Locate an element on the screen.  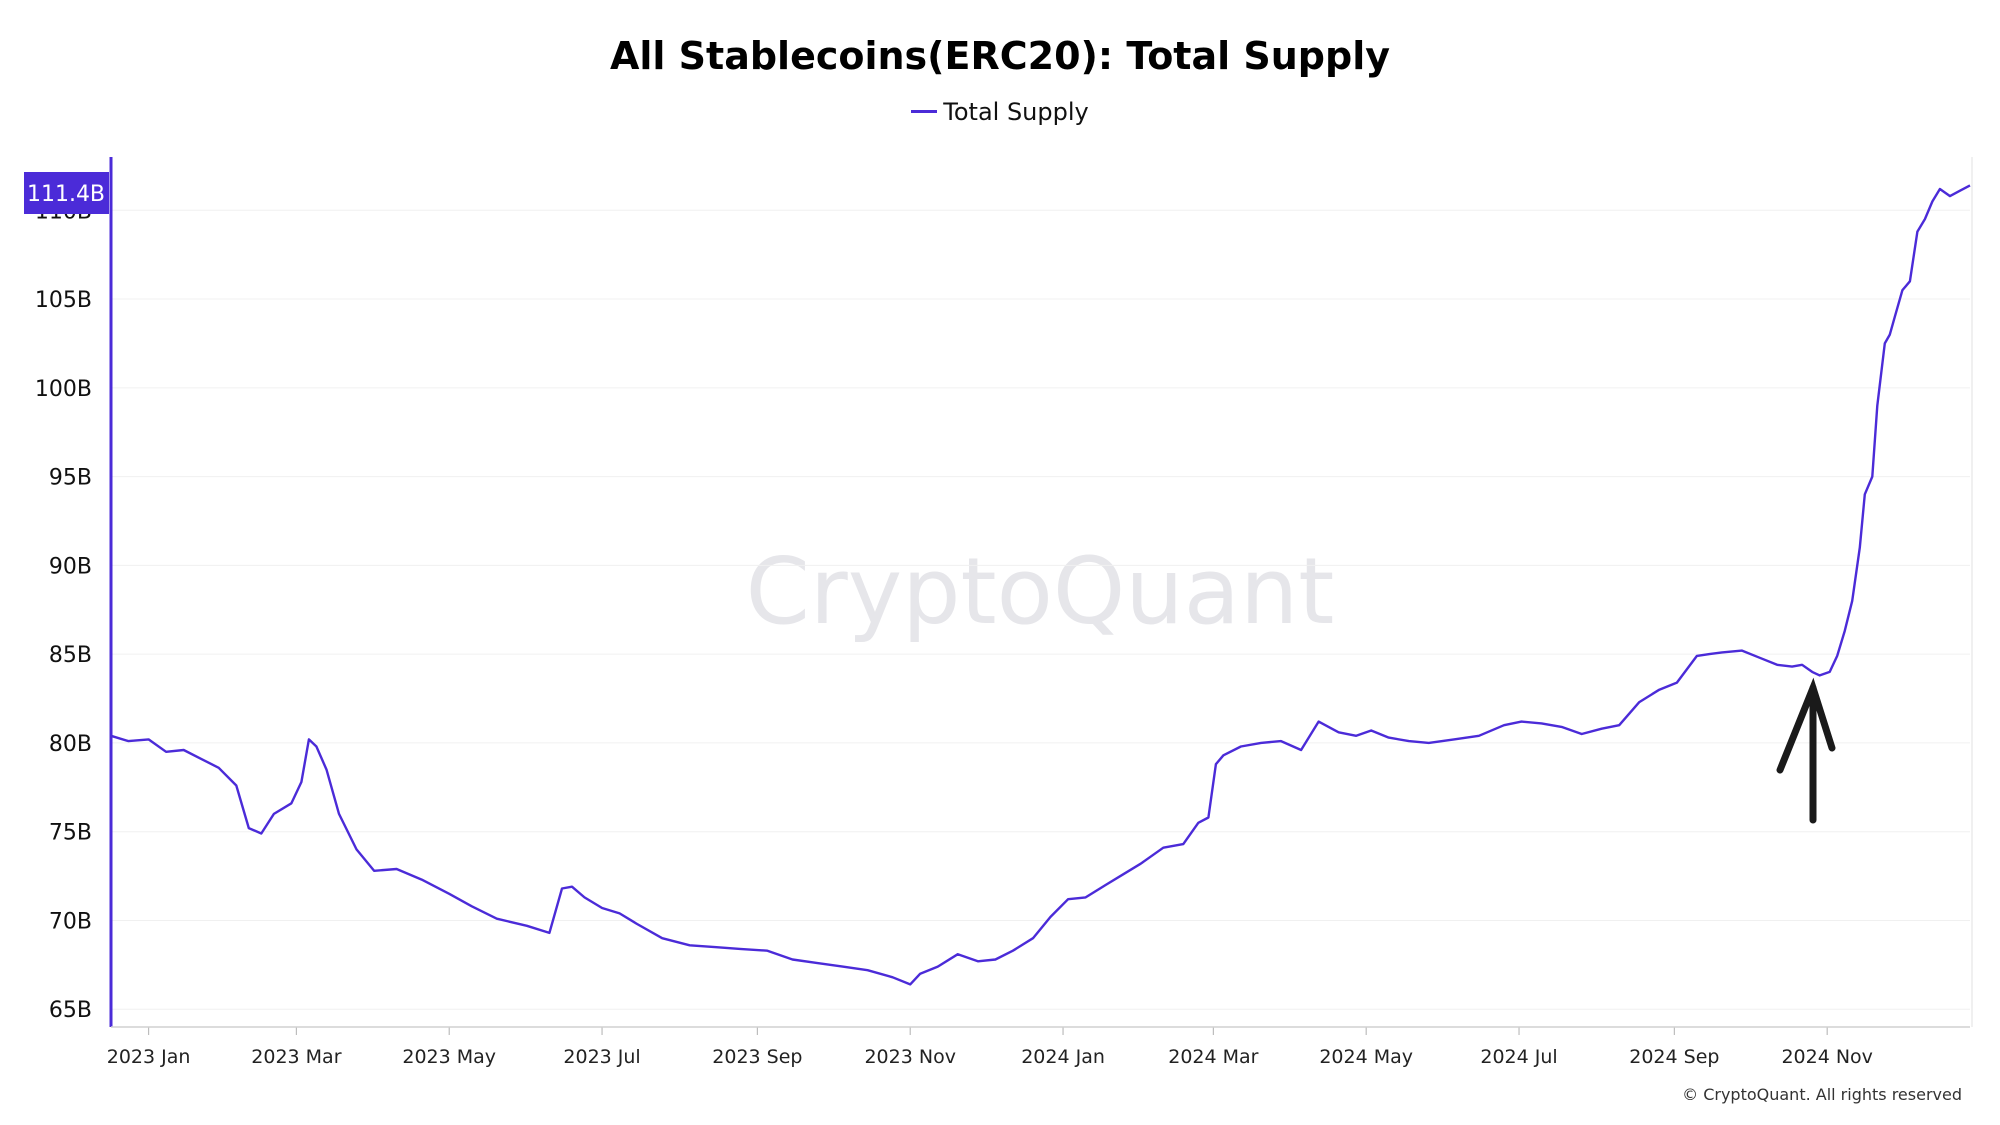
y-tick-label: 90B is located at coordinates (70, 566).